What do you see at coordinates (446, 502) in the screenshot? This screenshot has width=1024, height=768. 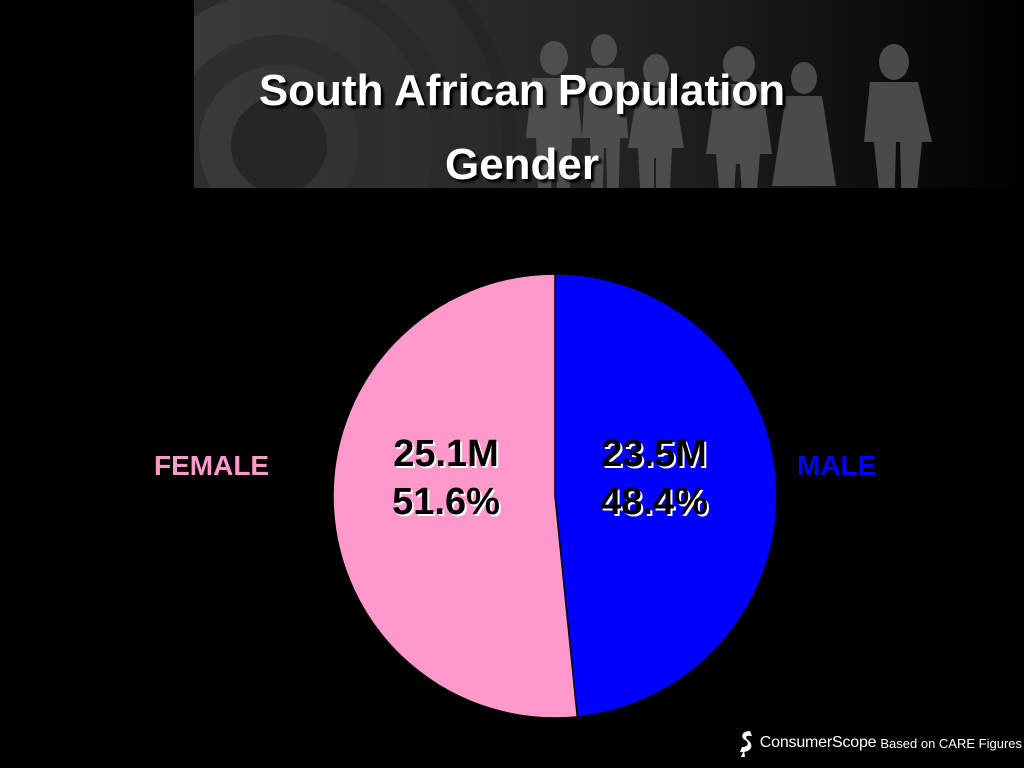 I see `female-percent-label: 51.6%` at bounding box center [446, 502].